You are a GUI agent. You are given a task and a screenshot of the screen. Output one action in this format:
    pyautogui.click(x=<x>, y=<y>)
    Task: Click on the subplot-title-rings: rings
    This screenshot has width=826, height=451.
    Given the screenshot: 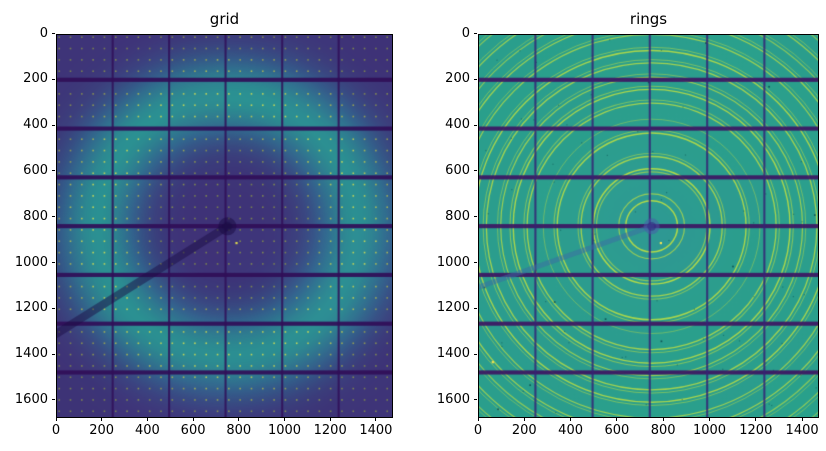 What is the action you would take?
    pyautogui.click(x=648, y=19)
    